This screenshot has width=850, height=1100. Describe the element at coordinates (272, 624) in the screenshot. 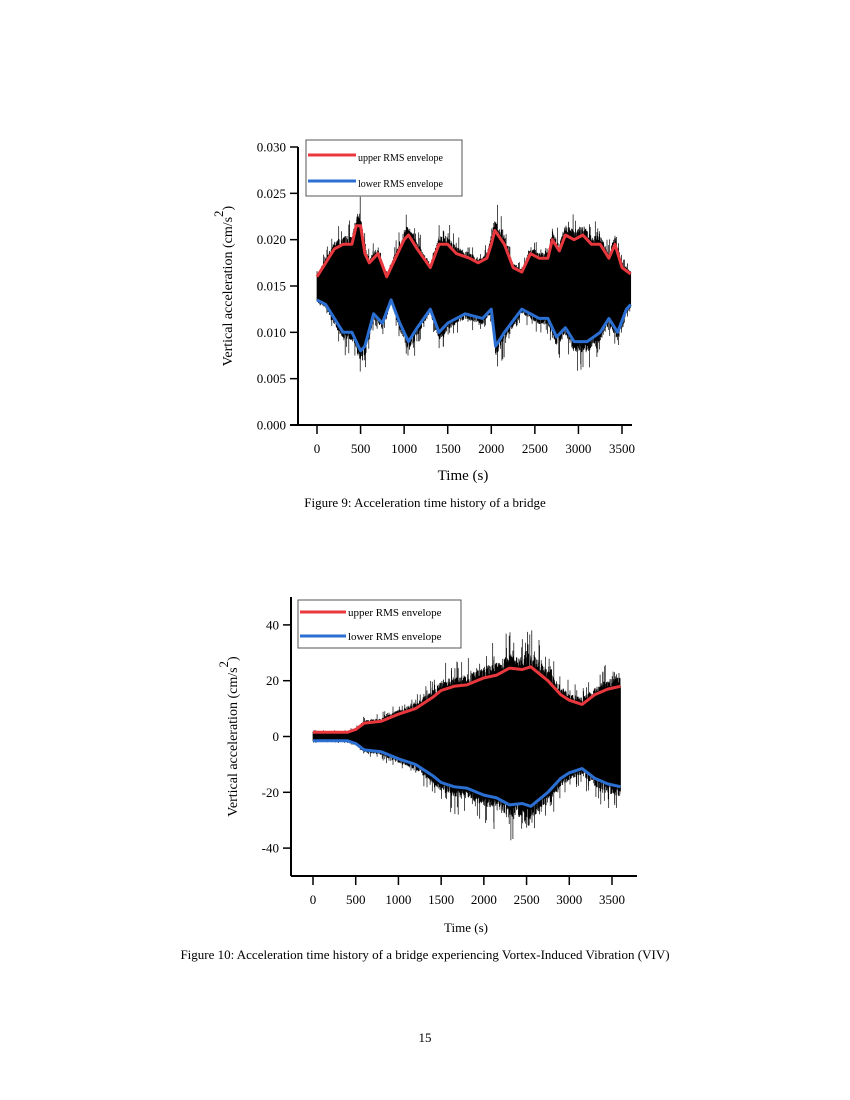

I see `y-tick-label: 40` at that location.